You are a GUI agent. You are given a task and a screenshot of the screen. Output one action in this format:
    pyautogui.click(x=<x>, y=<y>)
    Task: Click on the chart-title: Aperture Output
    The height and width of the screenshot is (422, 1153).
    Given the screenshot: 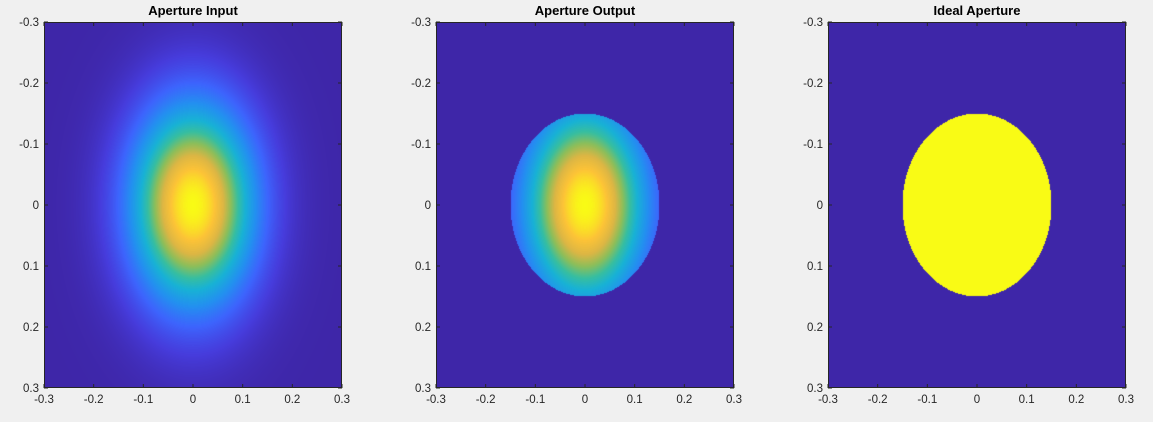 What is the action you would take?
    pyautogui.click(x=585, y=10)
    